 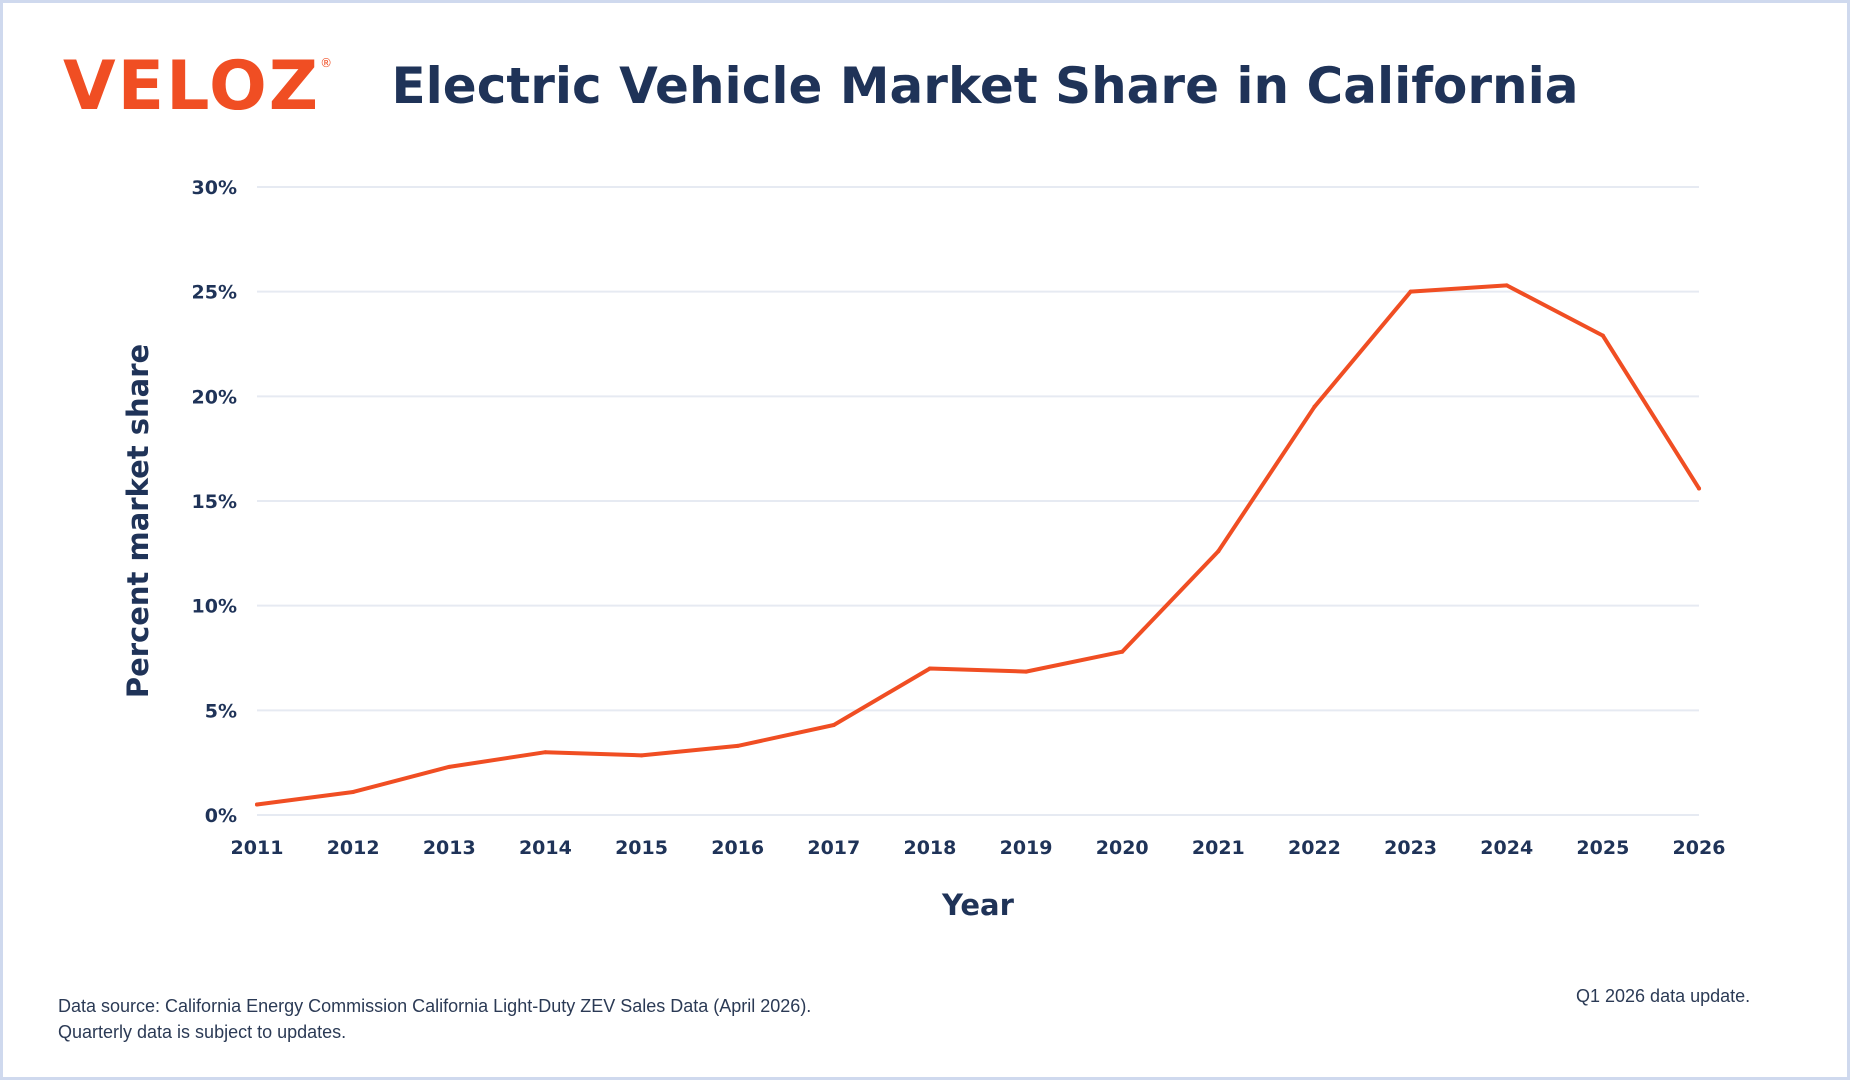 I want to click on data-point-2018, so click(x=929, y=668).